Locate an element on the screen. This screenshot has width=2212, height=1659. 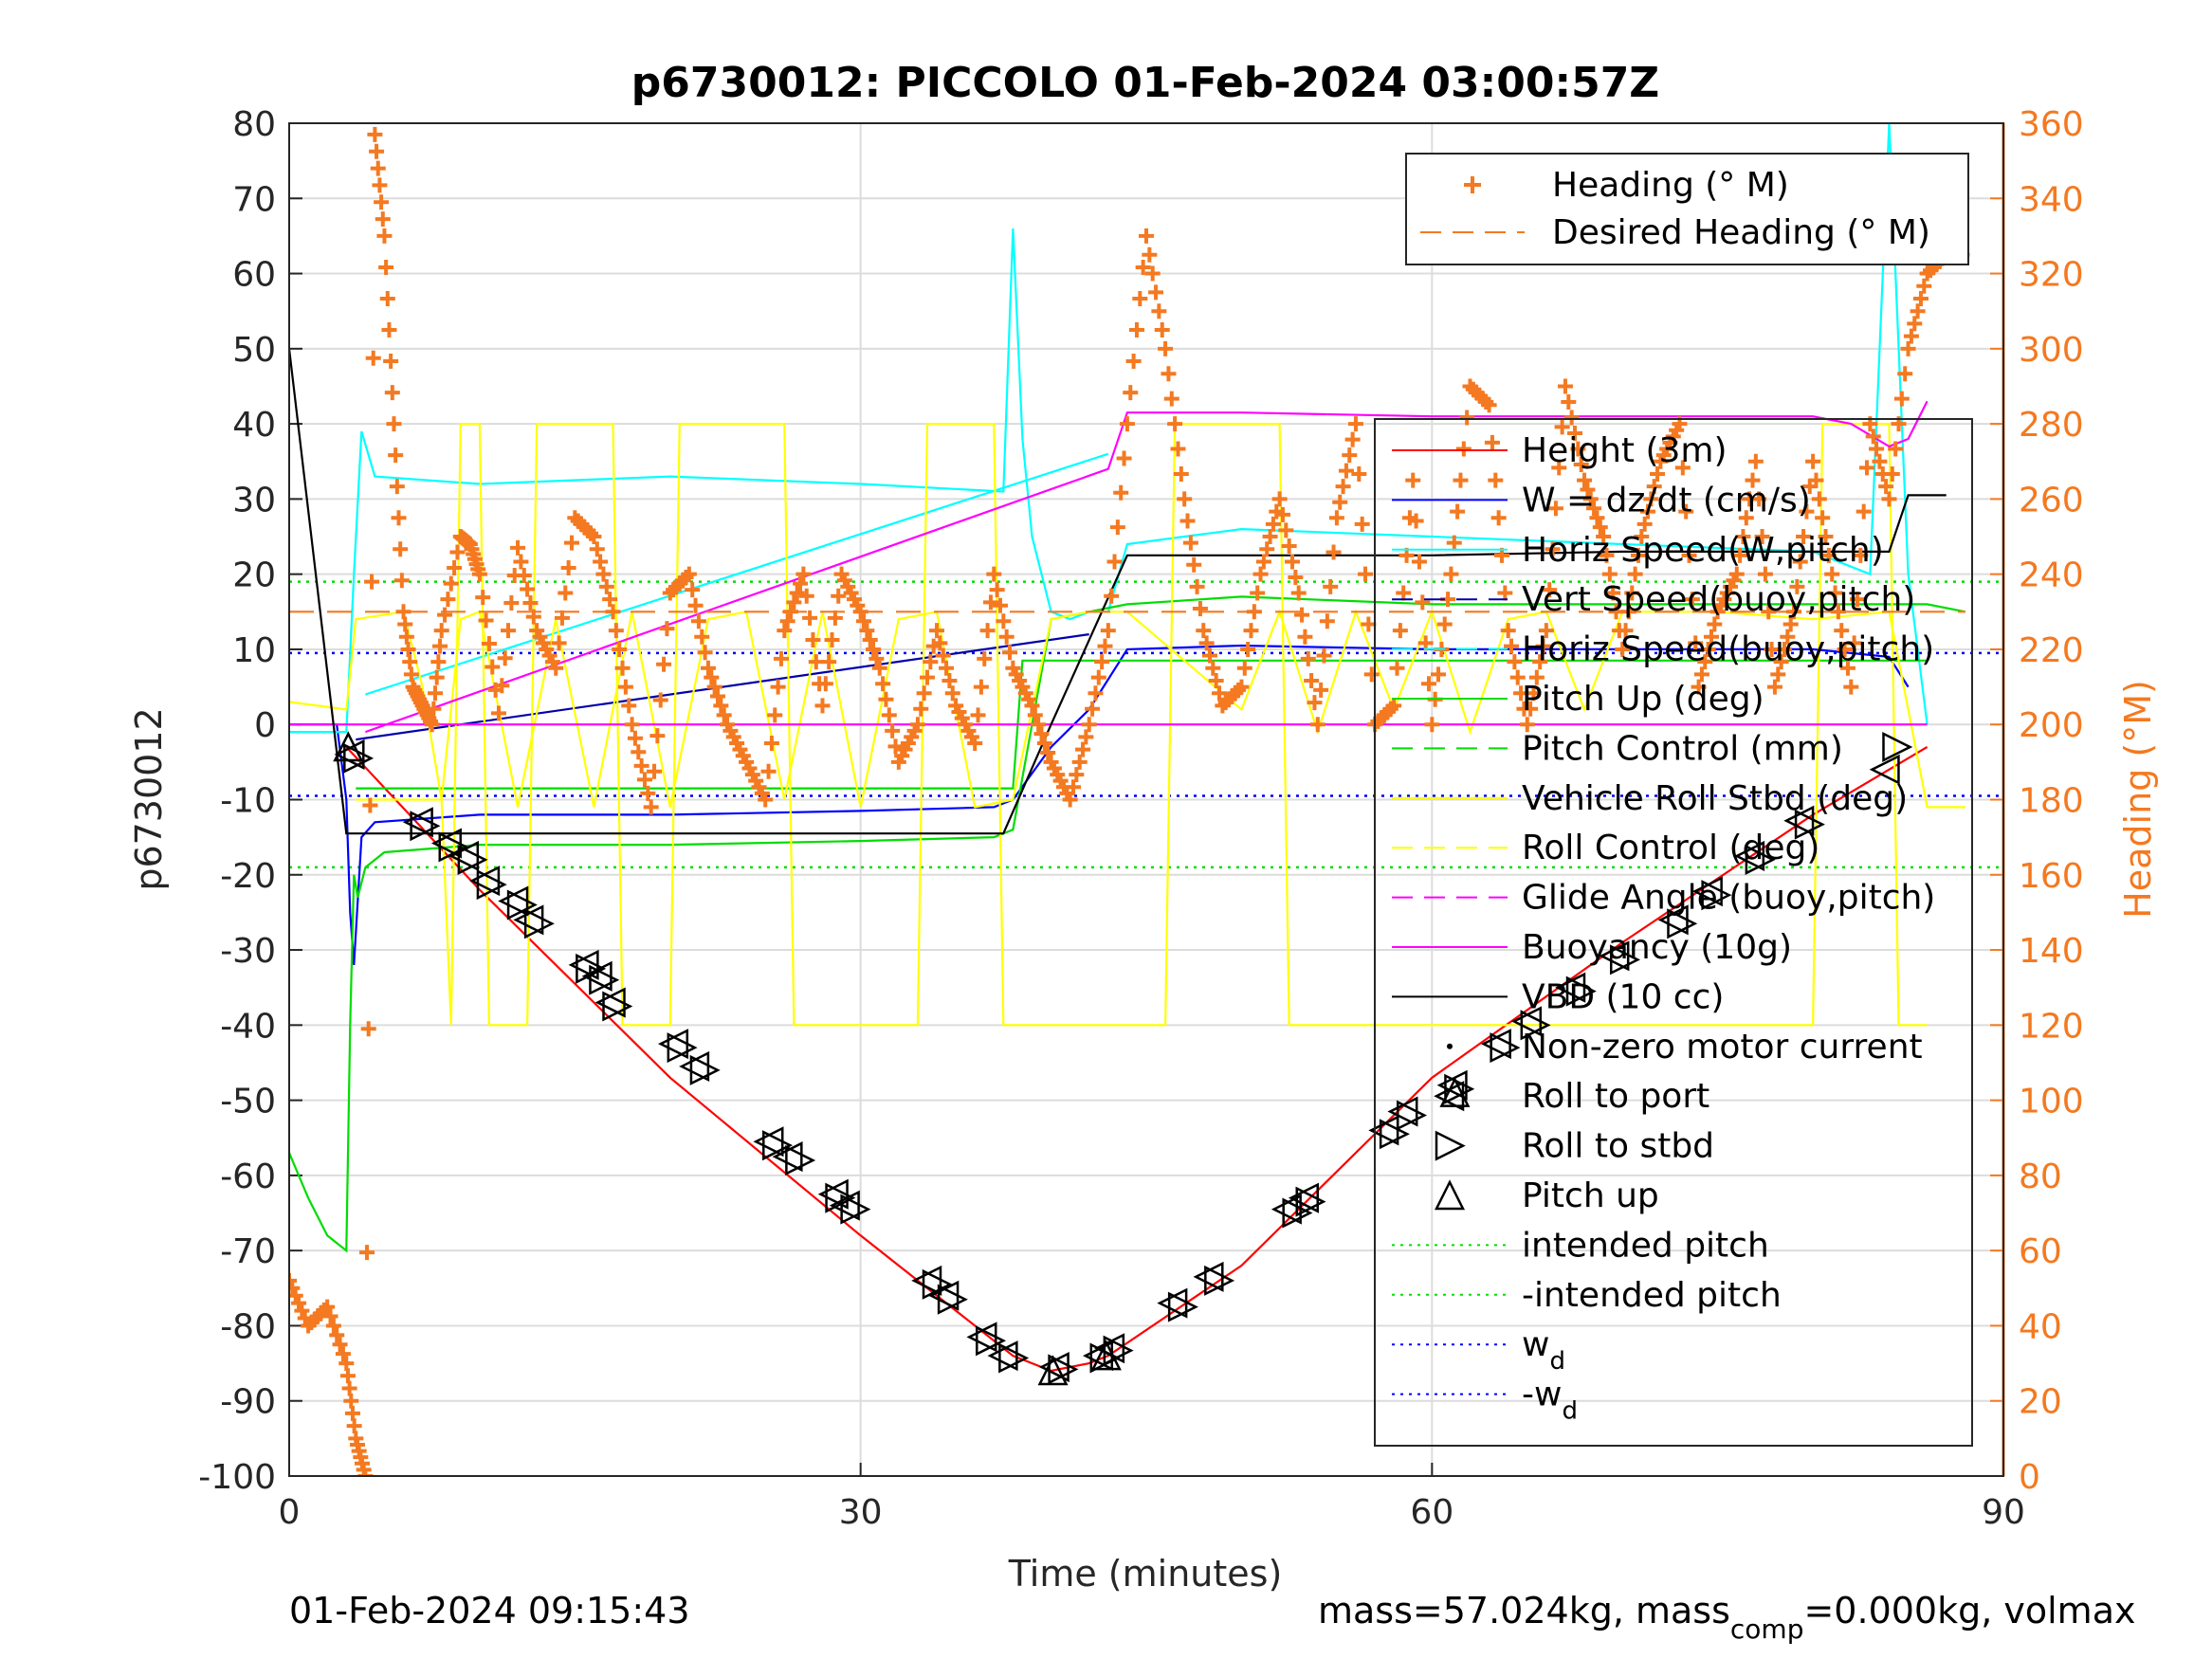
y-tick-label-left: -30 is located at coordinates (248, 951).